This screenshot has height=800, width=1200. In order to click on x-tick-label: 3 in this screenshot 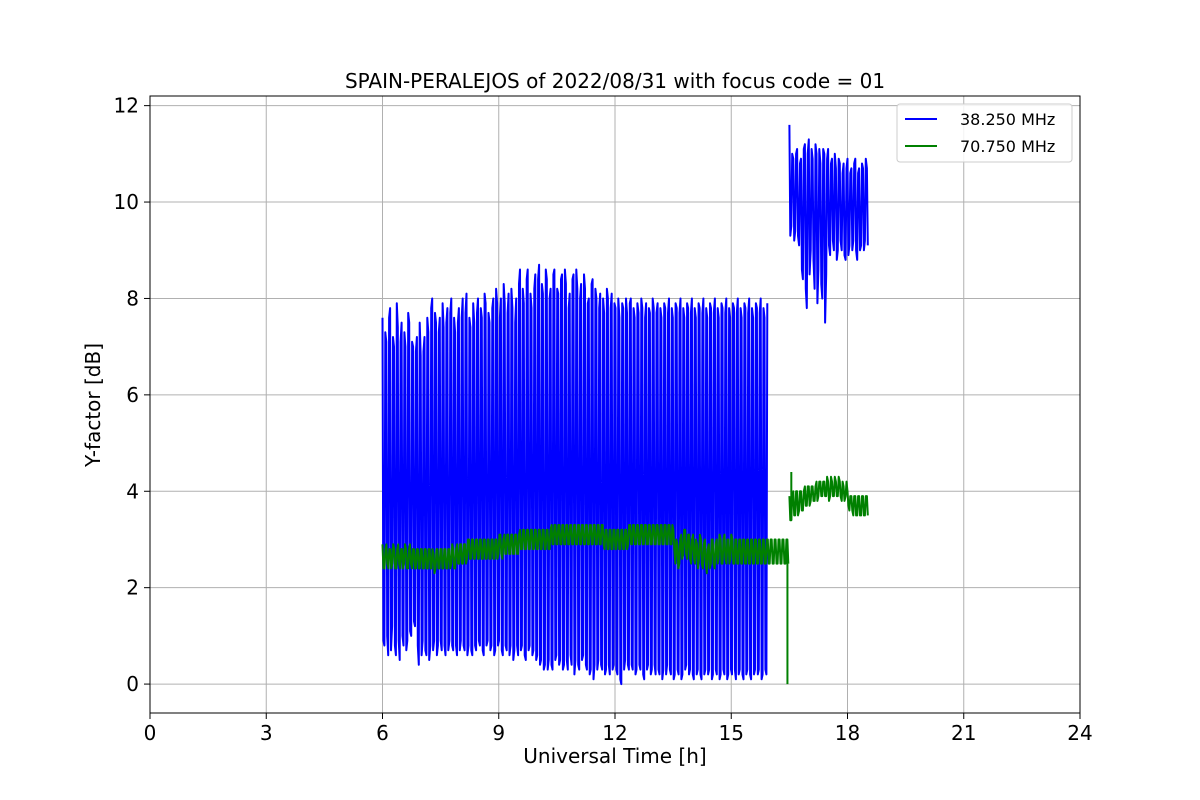, I will do `click(266, 733)`.